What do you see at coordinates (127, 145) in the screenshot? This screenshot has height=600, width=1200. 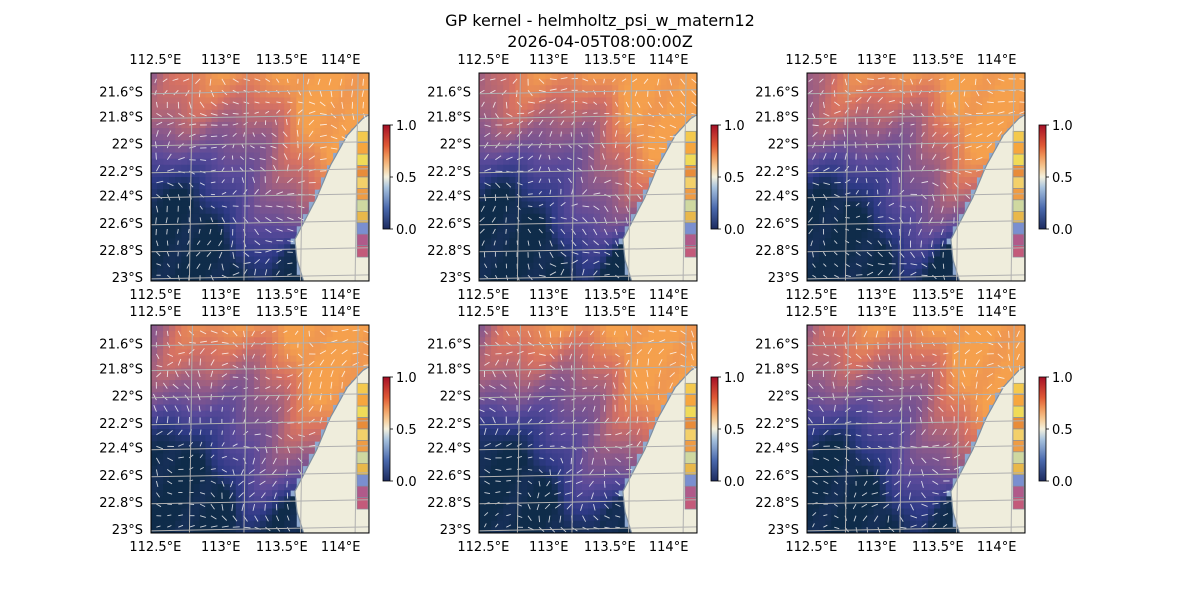 I see `y-tick-label: 22°S` at bounding box center [127, 145].